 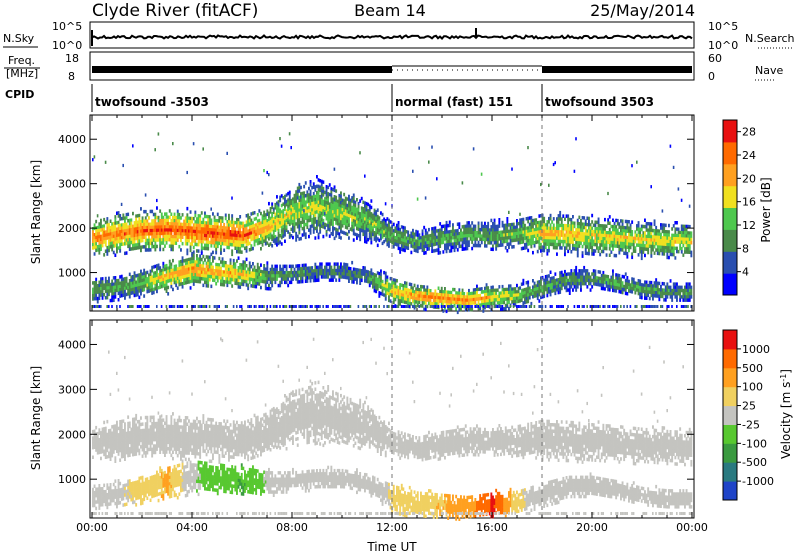 What do you see at coordinates (19, 38) in the screenshot?
I see `nsky-label: N.Sky` at bounding box center [19, 38].